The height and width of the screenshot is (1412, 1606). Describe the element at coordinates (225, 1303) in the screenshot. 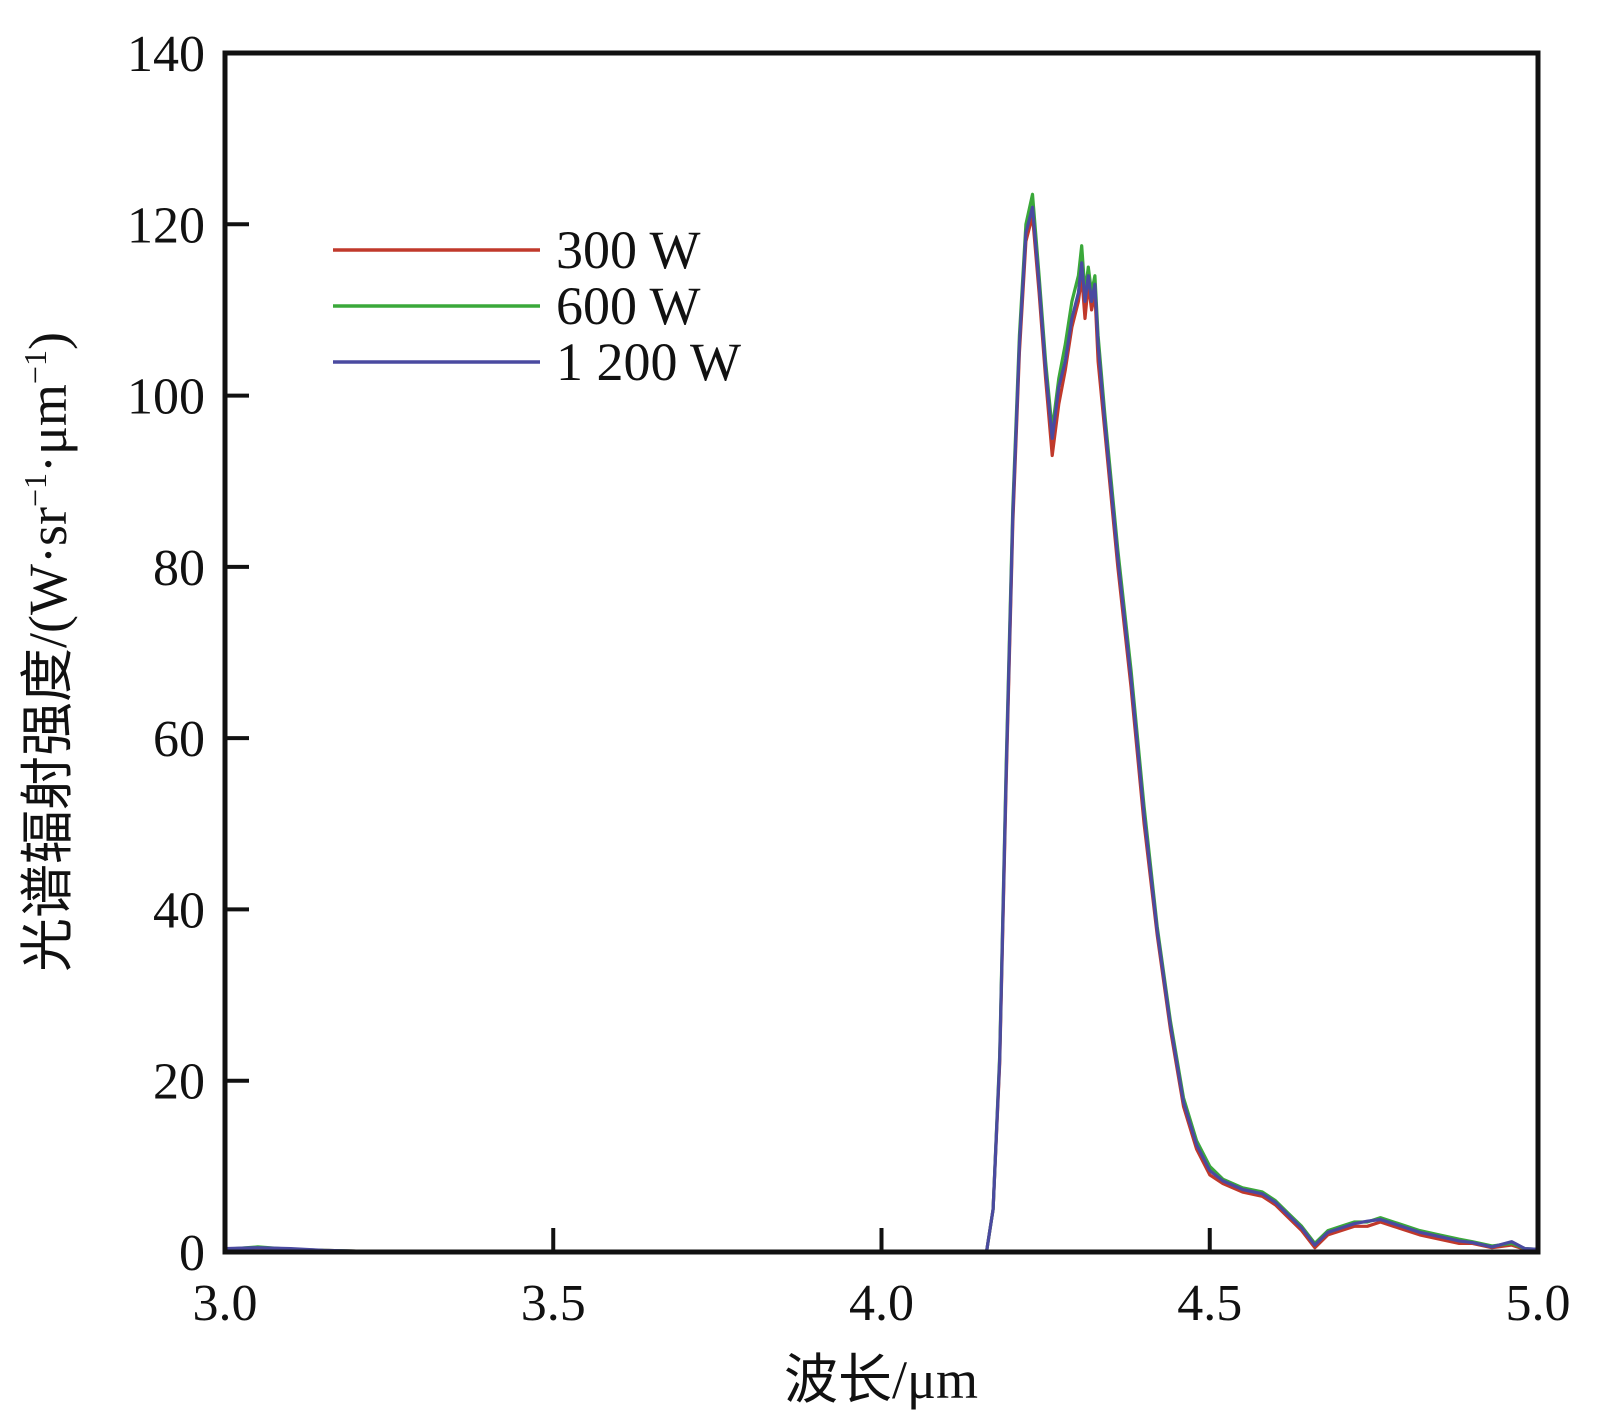

I see `x-tick-label: 3.0` at that location.